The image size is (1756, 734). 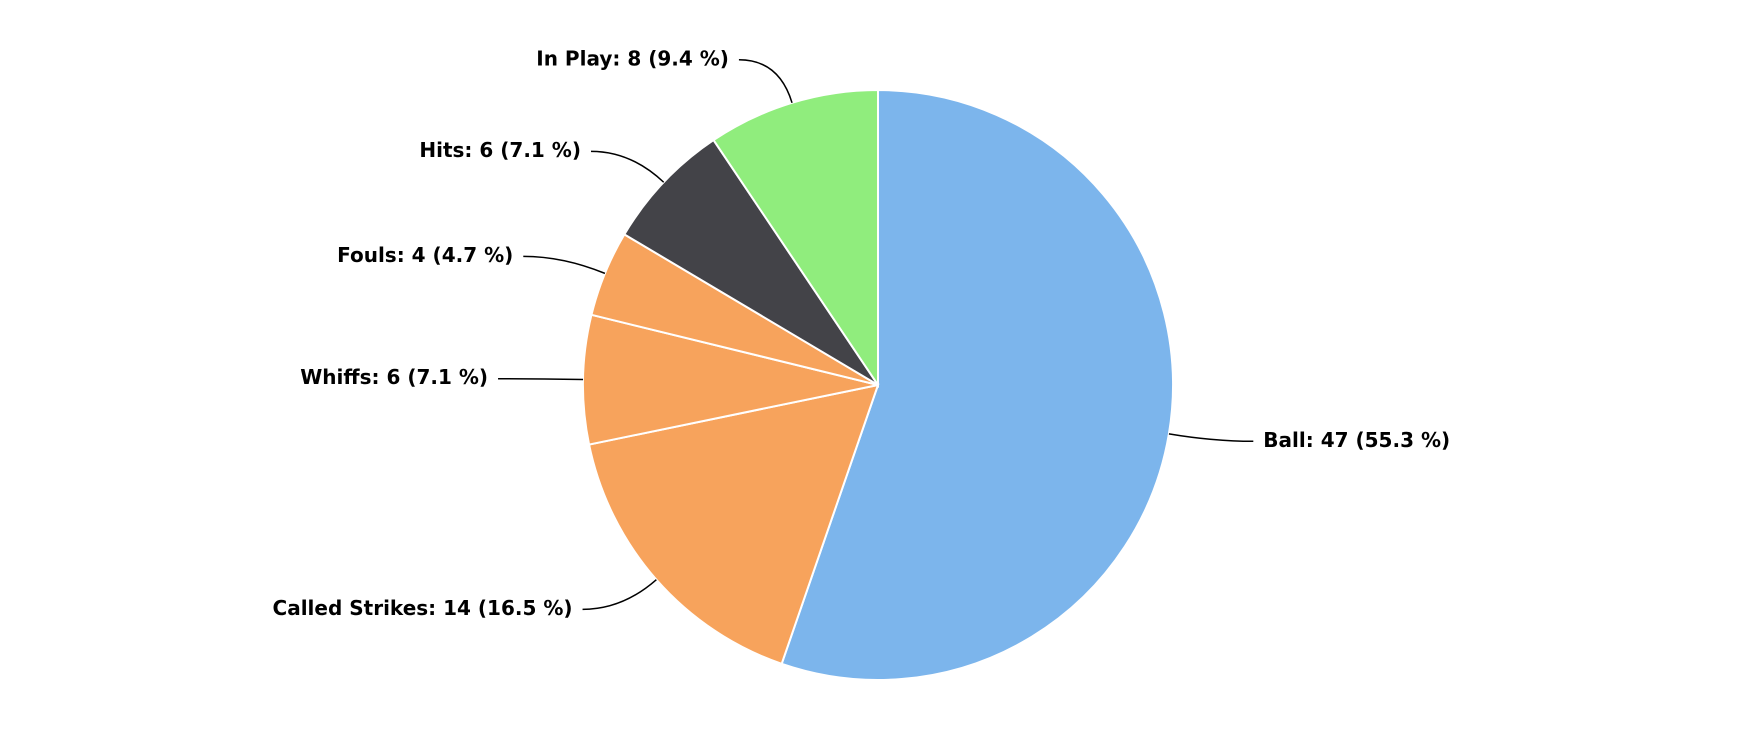 I want to click on data-label: Hits: 6 (7.1 %), so click(x=500, y=150).